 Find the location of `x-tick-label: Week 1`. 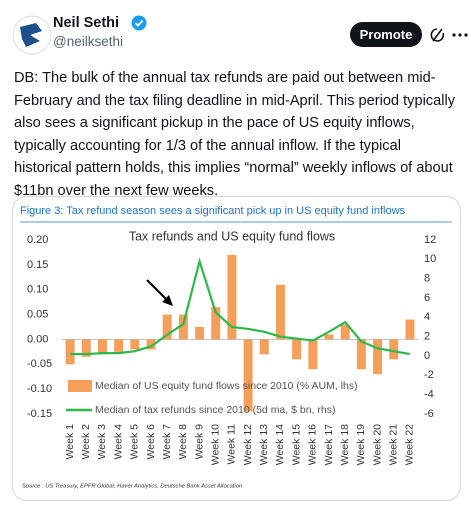

x-tick-label: Week 1 is located at coordinates (70, 442).